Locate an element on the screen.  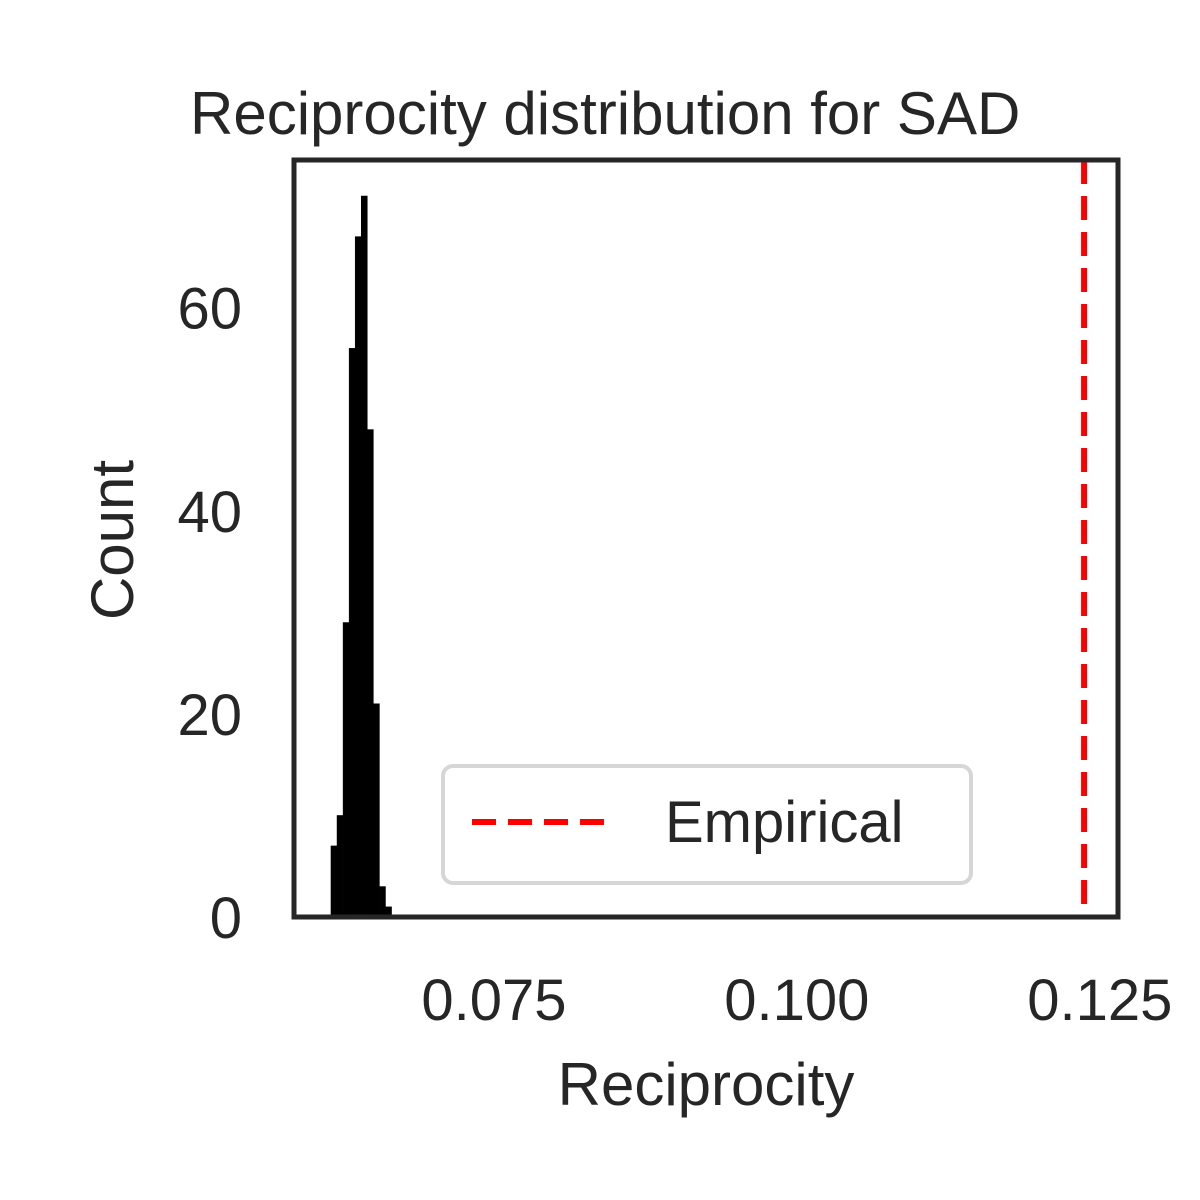
legend-empirical-label: Empirical is located at coordinates (784, 822).